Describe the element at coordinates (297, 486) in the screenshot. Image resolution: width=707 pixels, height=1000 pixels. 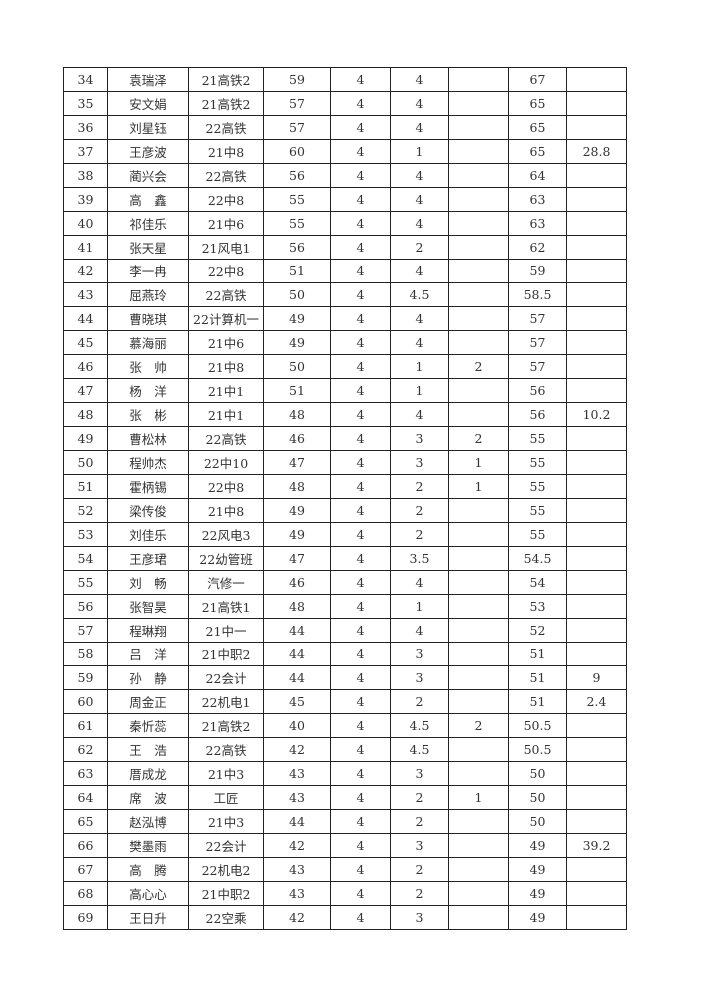
I see `score-a-cell: 48` at that location.